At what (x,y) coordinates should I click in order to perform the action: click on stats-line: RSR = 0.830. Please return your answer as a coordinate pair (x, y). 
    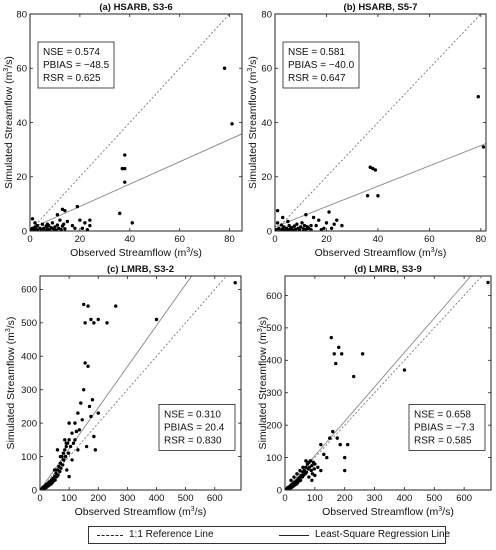
    Looking at the image, I should click on (193, 440).